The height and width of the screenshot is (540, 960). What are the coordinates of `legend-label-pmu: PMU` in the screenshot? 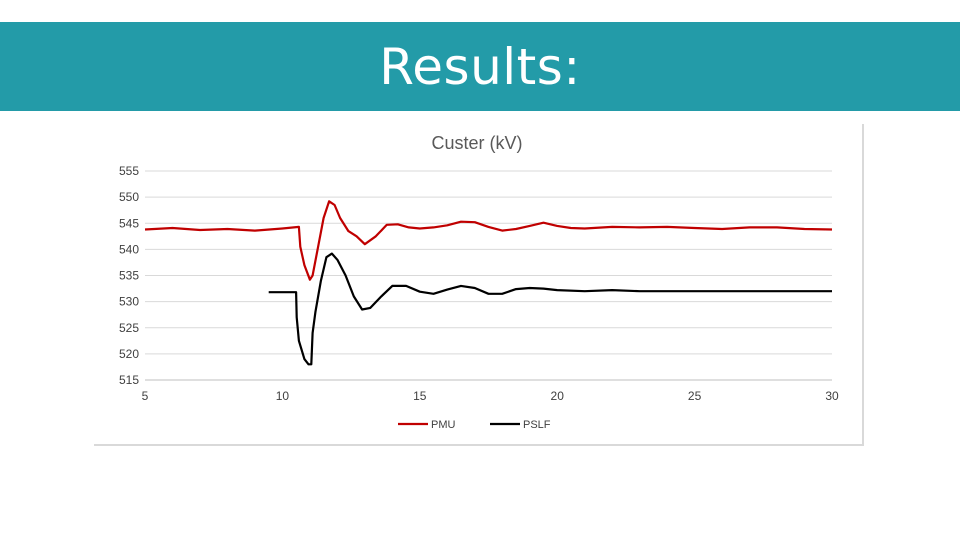 It's located at (443, 425).